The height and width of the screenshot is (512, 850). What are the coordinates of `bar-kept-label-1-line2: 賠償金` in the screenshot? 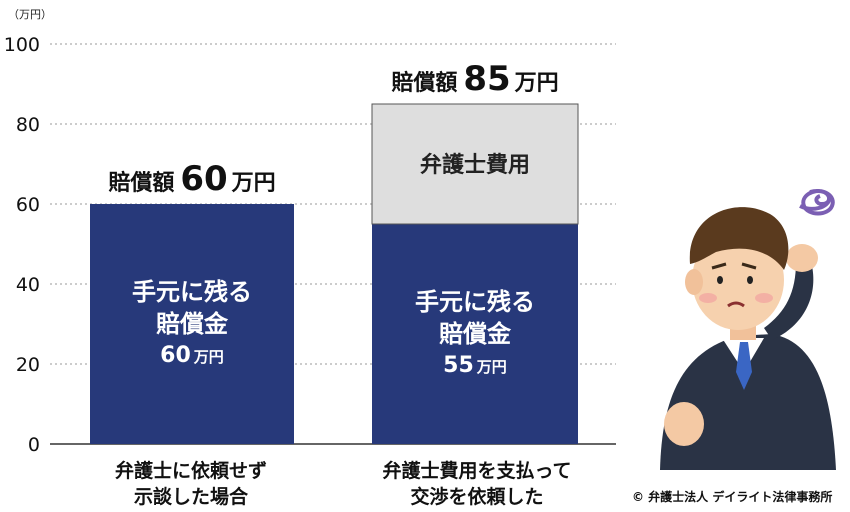 It's located at (475, 334).